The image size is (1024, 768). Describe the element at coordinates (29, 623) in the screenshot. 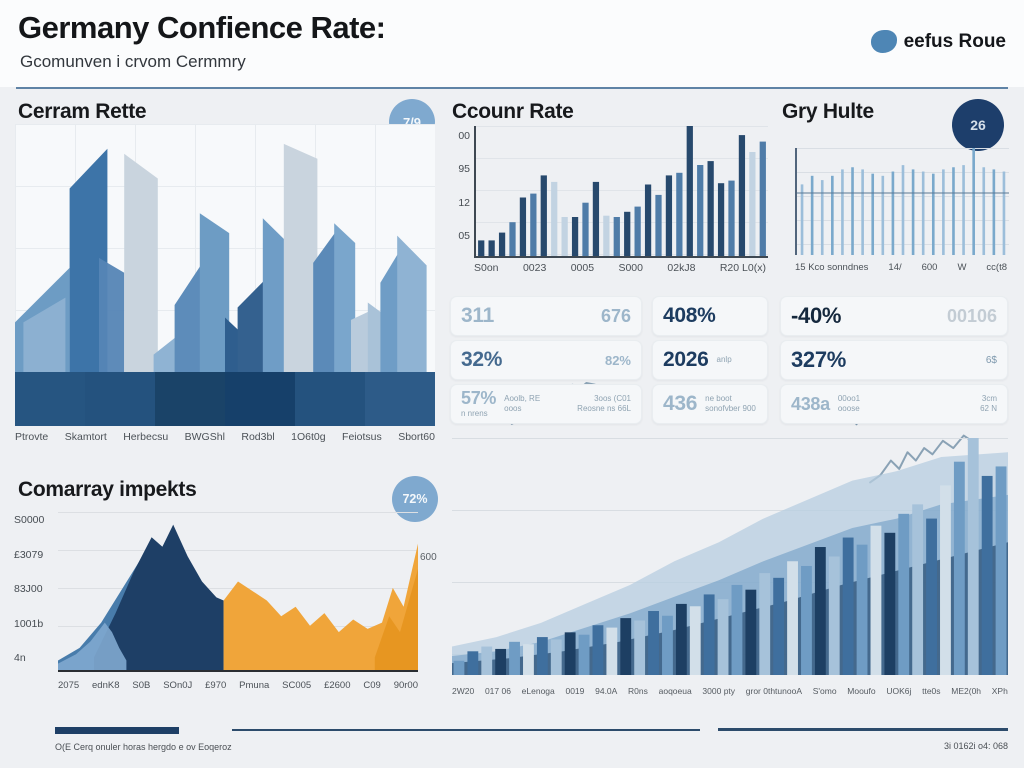

I see `tick-label: 1001b` at that location.